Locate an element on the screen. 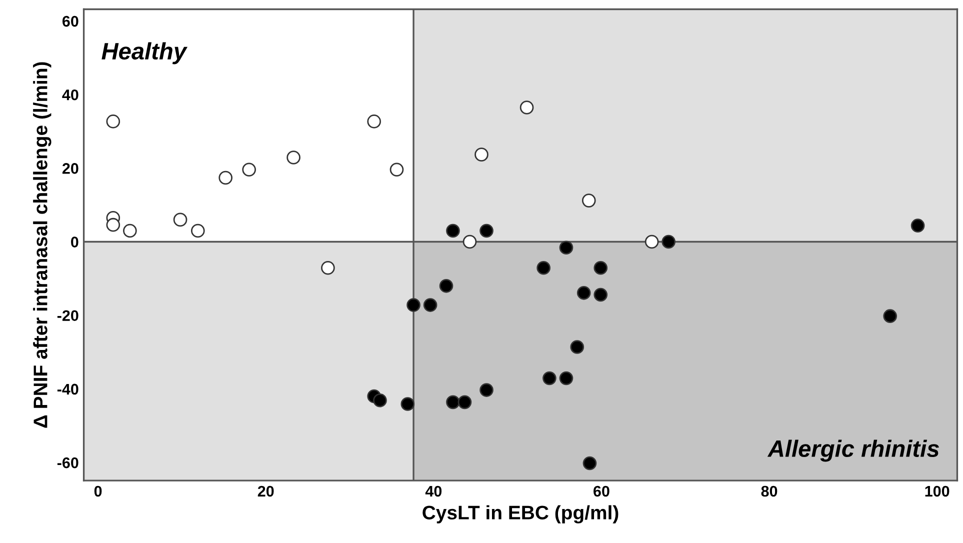 This screenshot has height=543, width=963. x-tick-label: 0 is located at coordinates (98, 491).